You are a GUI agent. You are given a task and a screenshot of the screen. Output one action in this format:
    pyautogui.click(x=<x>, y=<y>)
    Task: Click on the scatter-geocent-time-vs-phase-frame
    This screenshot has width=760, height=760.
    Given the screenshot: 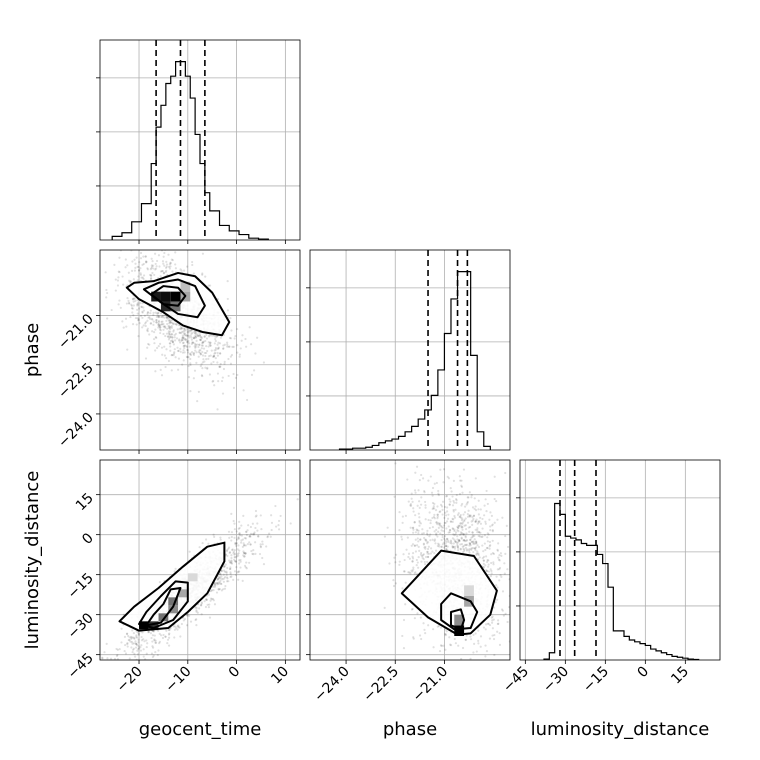 What is the action you would take?
    pyautogui.click(x=200, y=350)
    